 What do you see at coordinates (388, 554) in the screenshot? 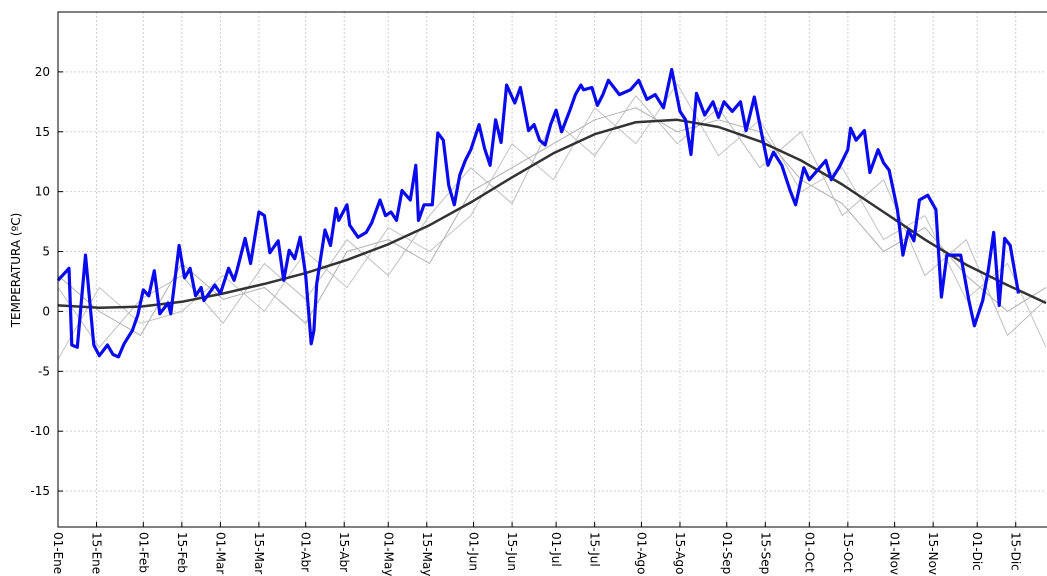
I see `x-tick-label: 01-May` at bounding box center [388, 554].